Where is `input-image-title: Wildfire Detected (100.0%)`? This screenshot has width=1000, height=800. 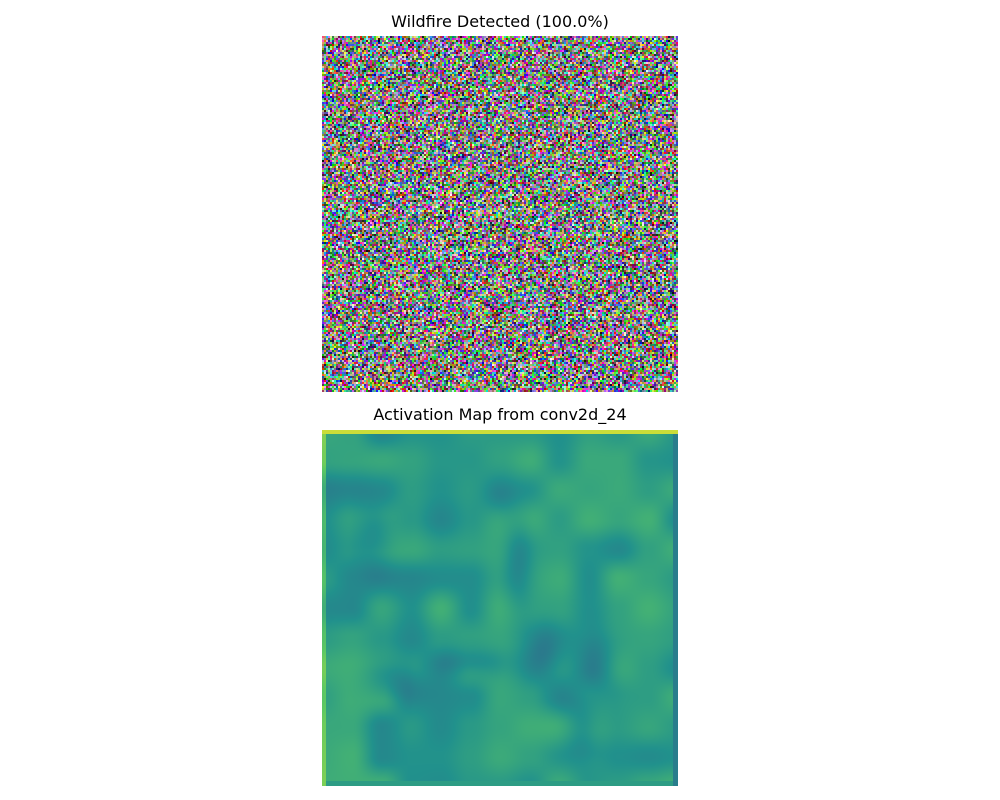
input-image-title: Wildfire Detected (100.0%) is located at coordinates (500, 21).